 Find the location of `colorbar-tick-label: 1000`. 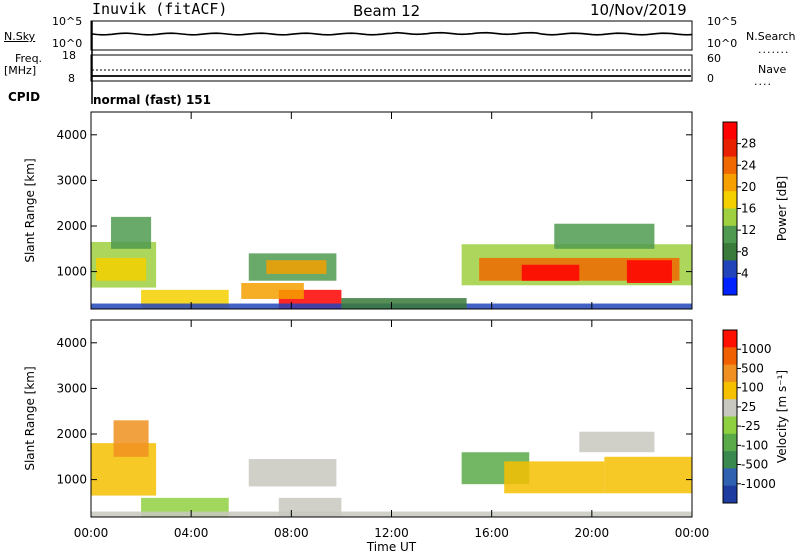

colorbar-tick-label: 1000 is located at coordinates (756, 349).